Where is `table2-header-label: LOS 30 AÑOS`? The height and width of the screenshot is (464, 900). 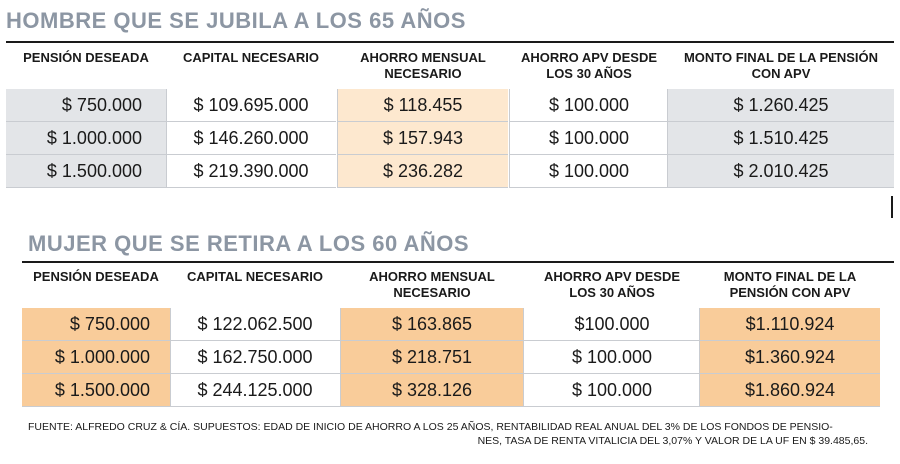 table2-header-label: LOS 30 AÑOS is located at coordinates (612, 292).